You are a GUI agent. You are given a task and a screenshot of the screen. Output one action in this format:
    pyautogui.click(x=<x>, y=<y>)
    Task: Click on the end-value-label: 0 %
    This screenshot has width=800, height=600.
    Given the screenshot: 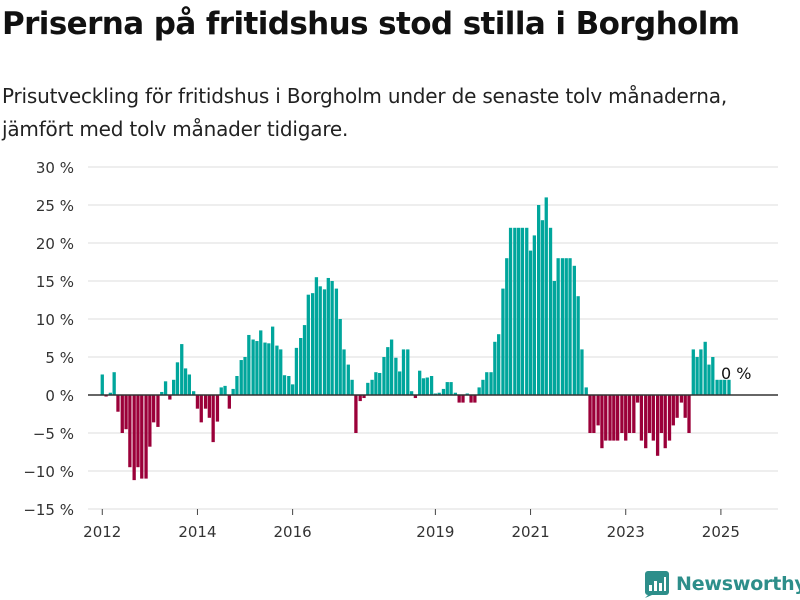 What is the action you would take?
    pyautogui.click(x=736, y=373)
    